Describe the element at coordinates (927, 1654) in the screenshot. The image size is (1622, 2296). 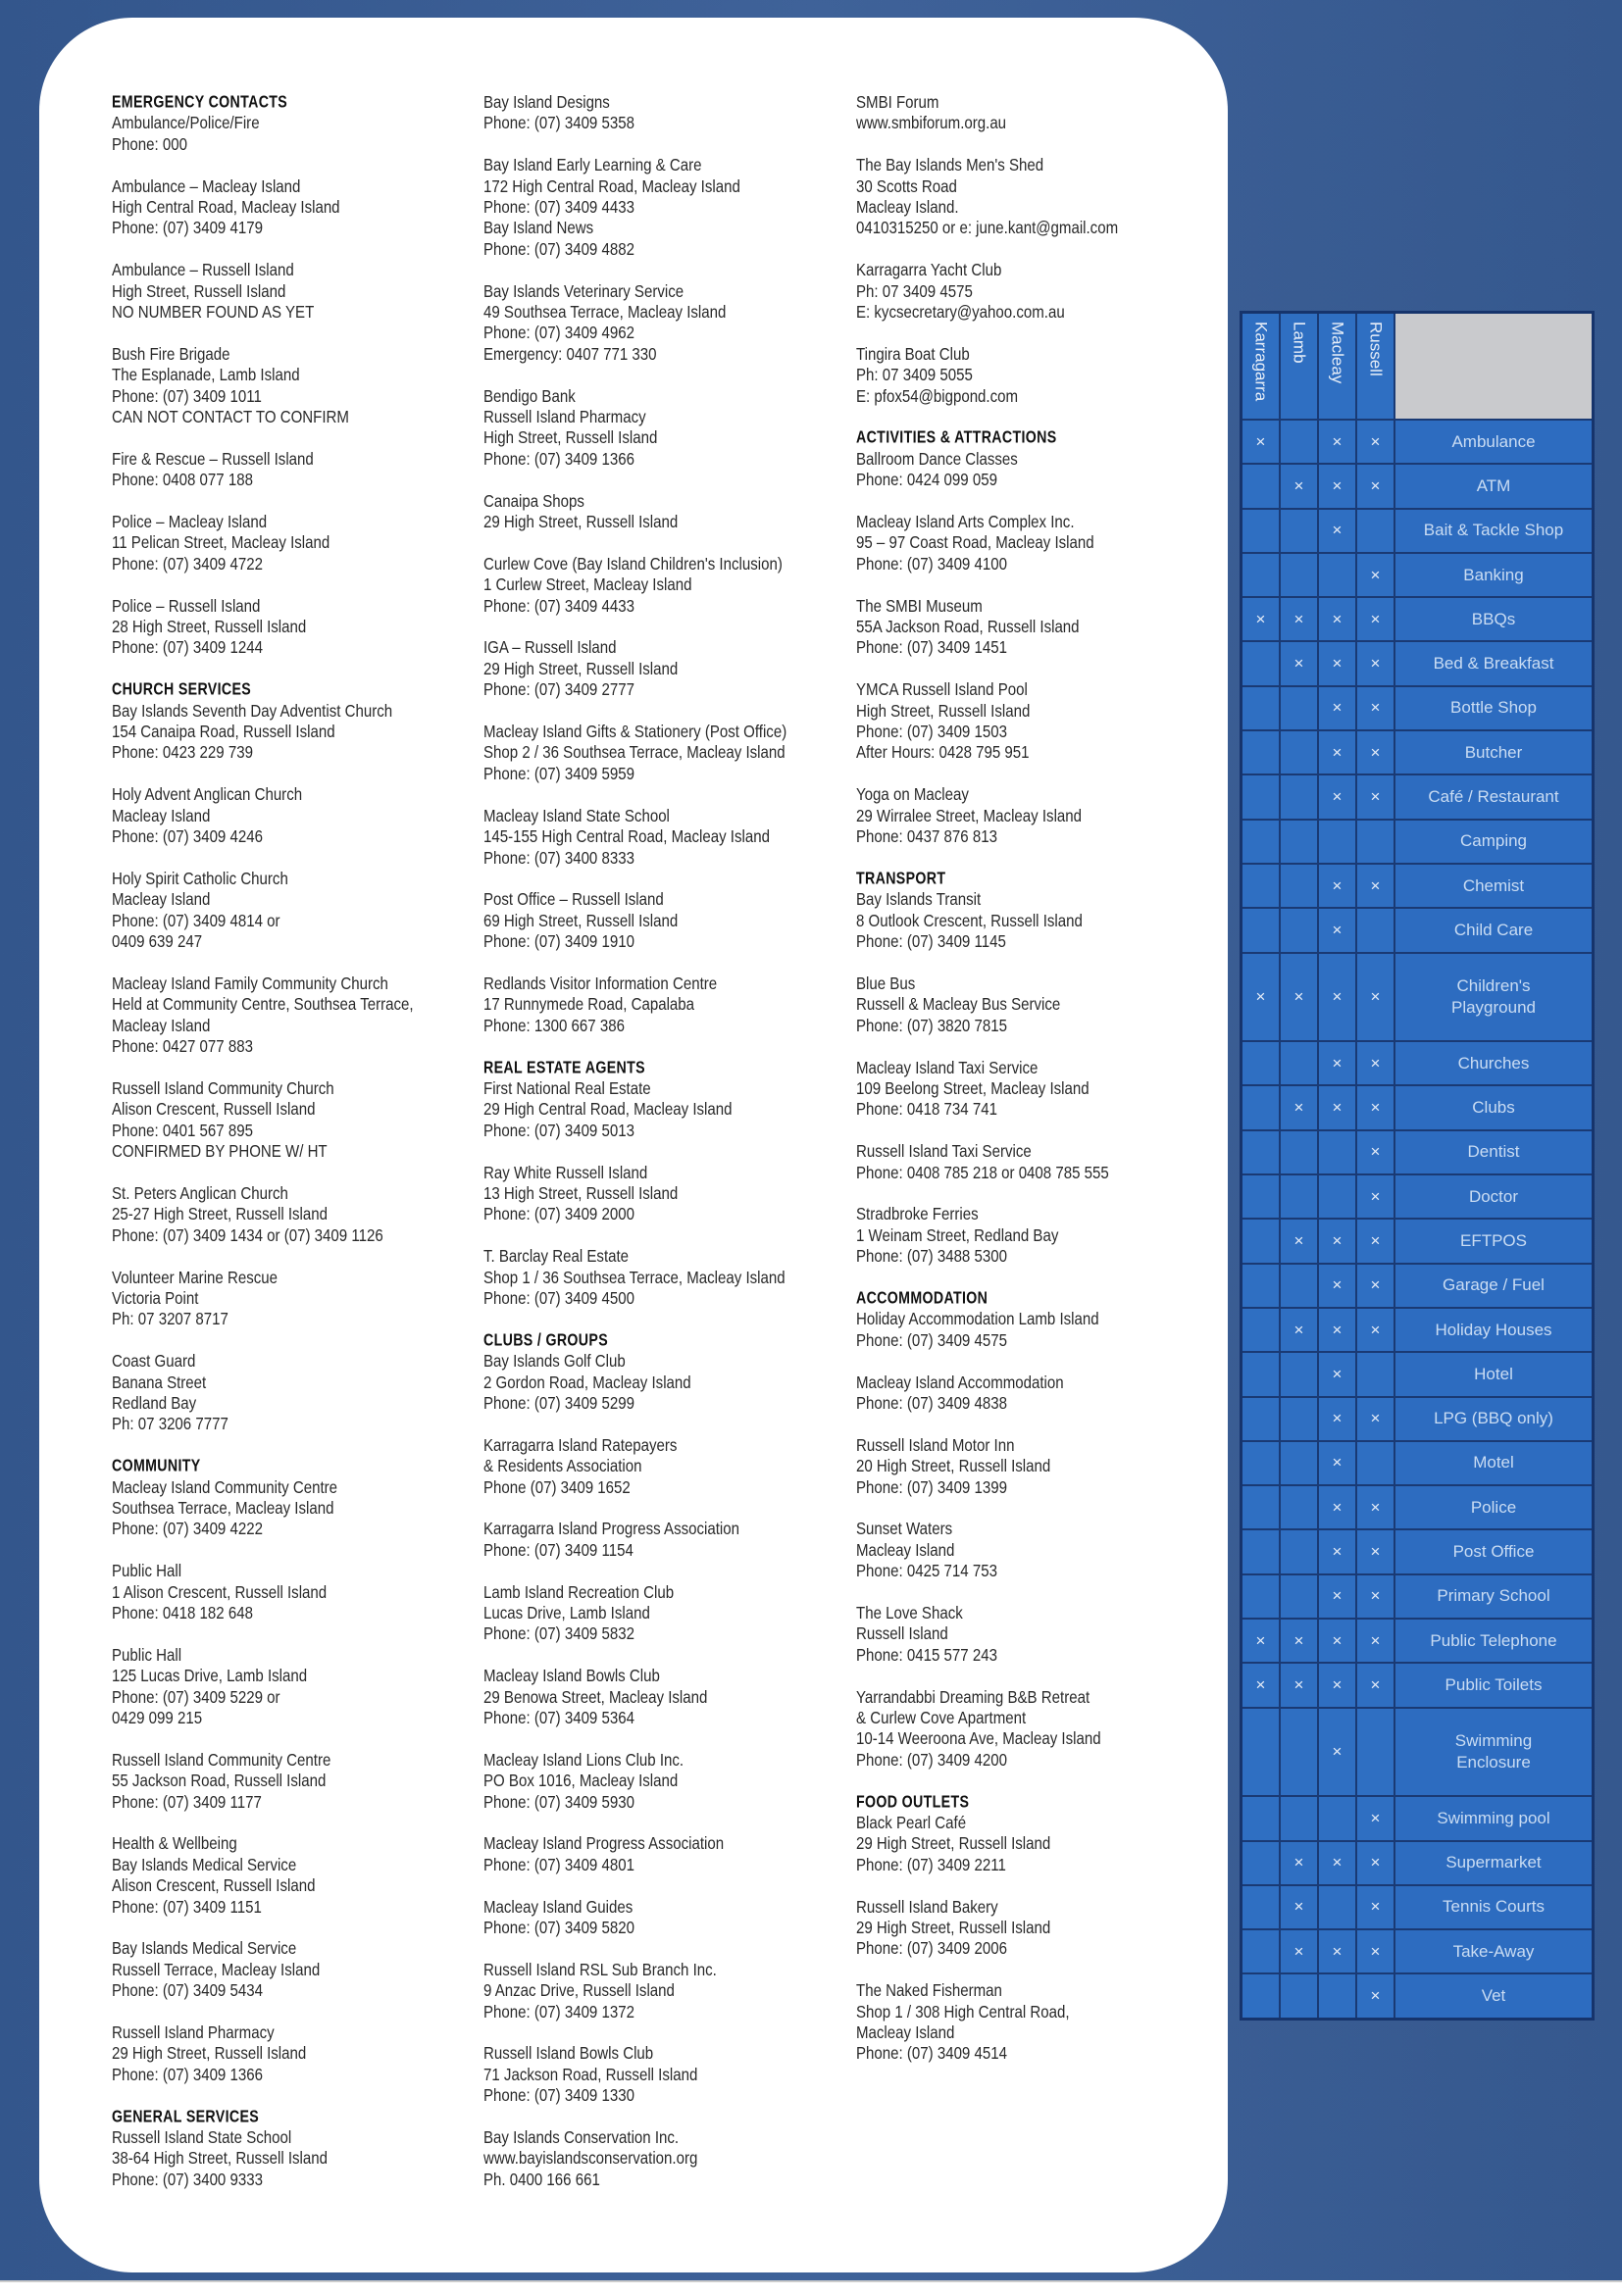
I see `entry-line: Phone: 0415 577 243` at that location.